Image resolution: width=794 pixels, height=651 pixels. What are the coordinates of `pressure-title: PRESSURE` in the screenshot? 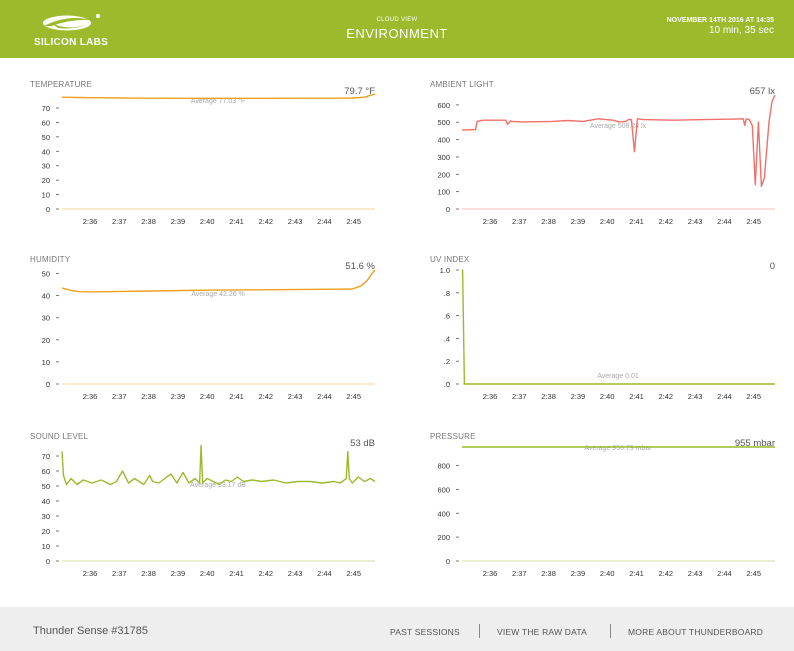 It's located at (453, 436).